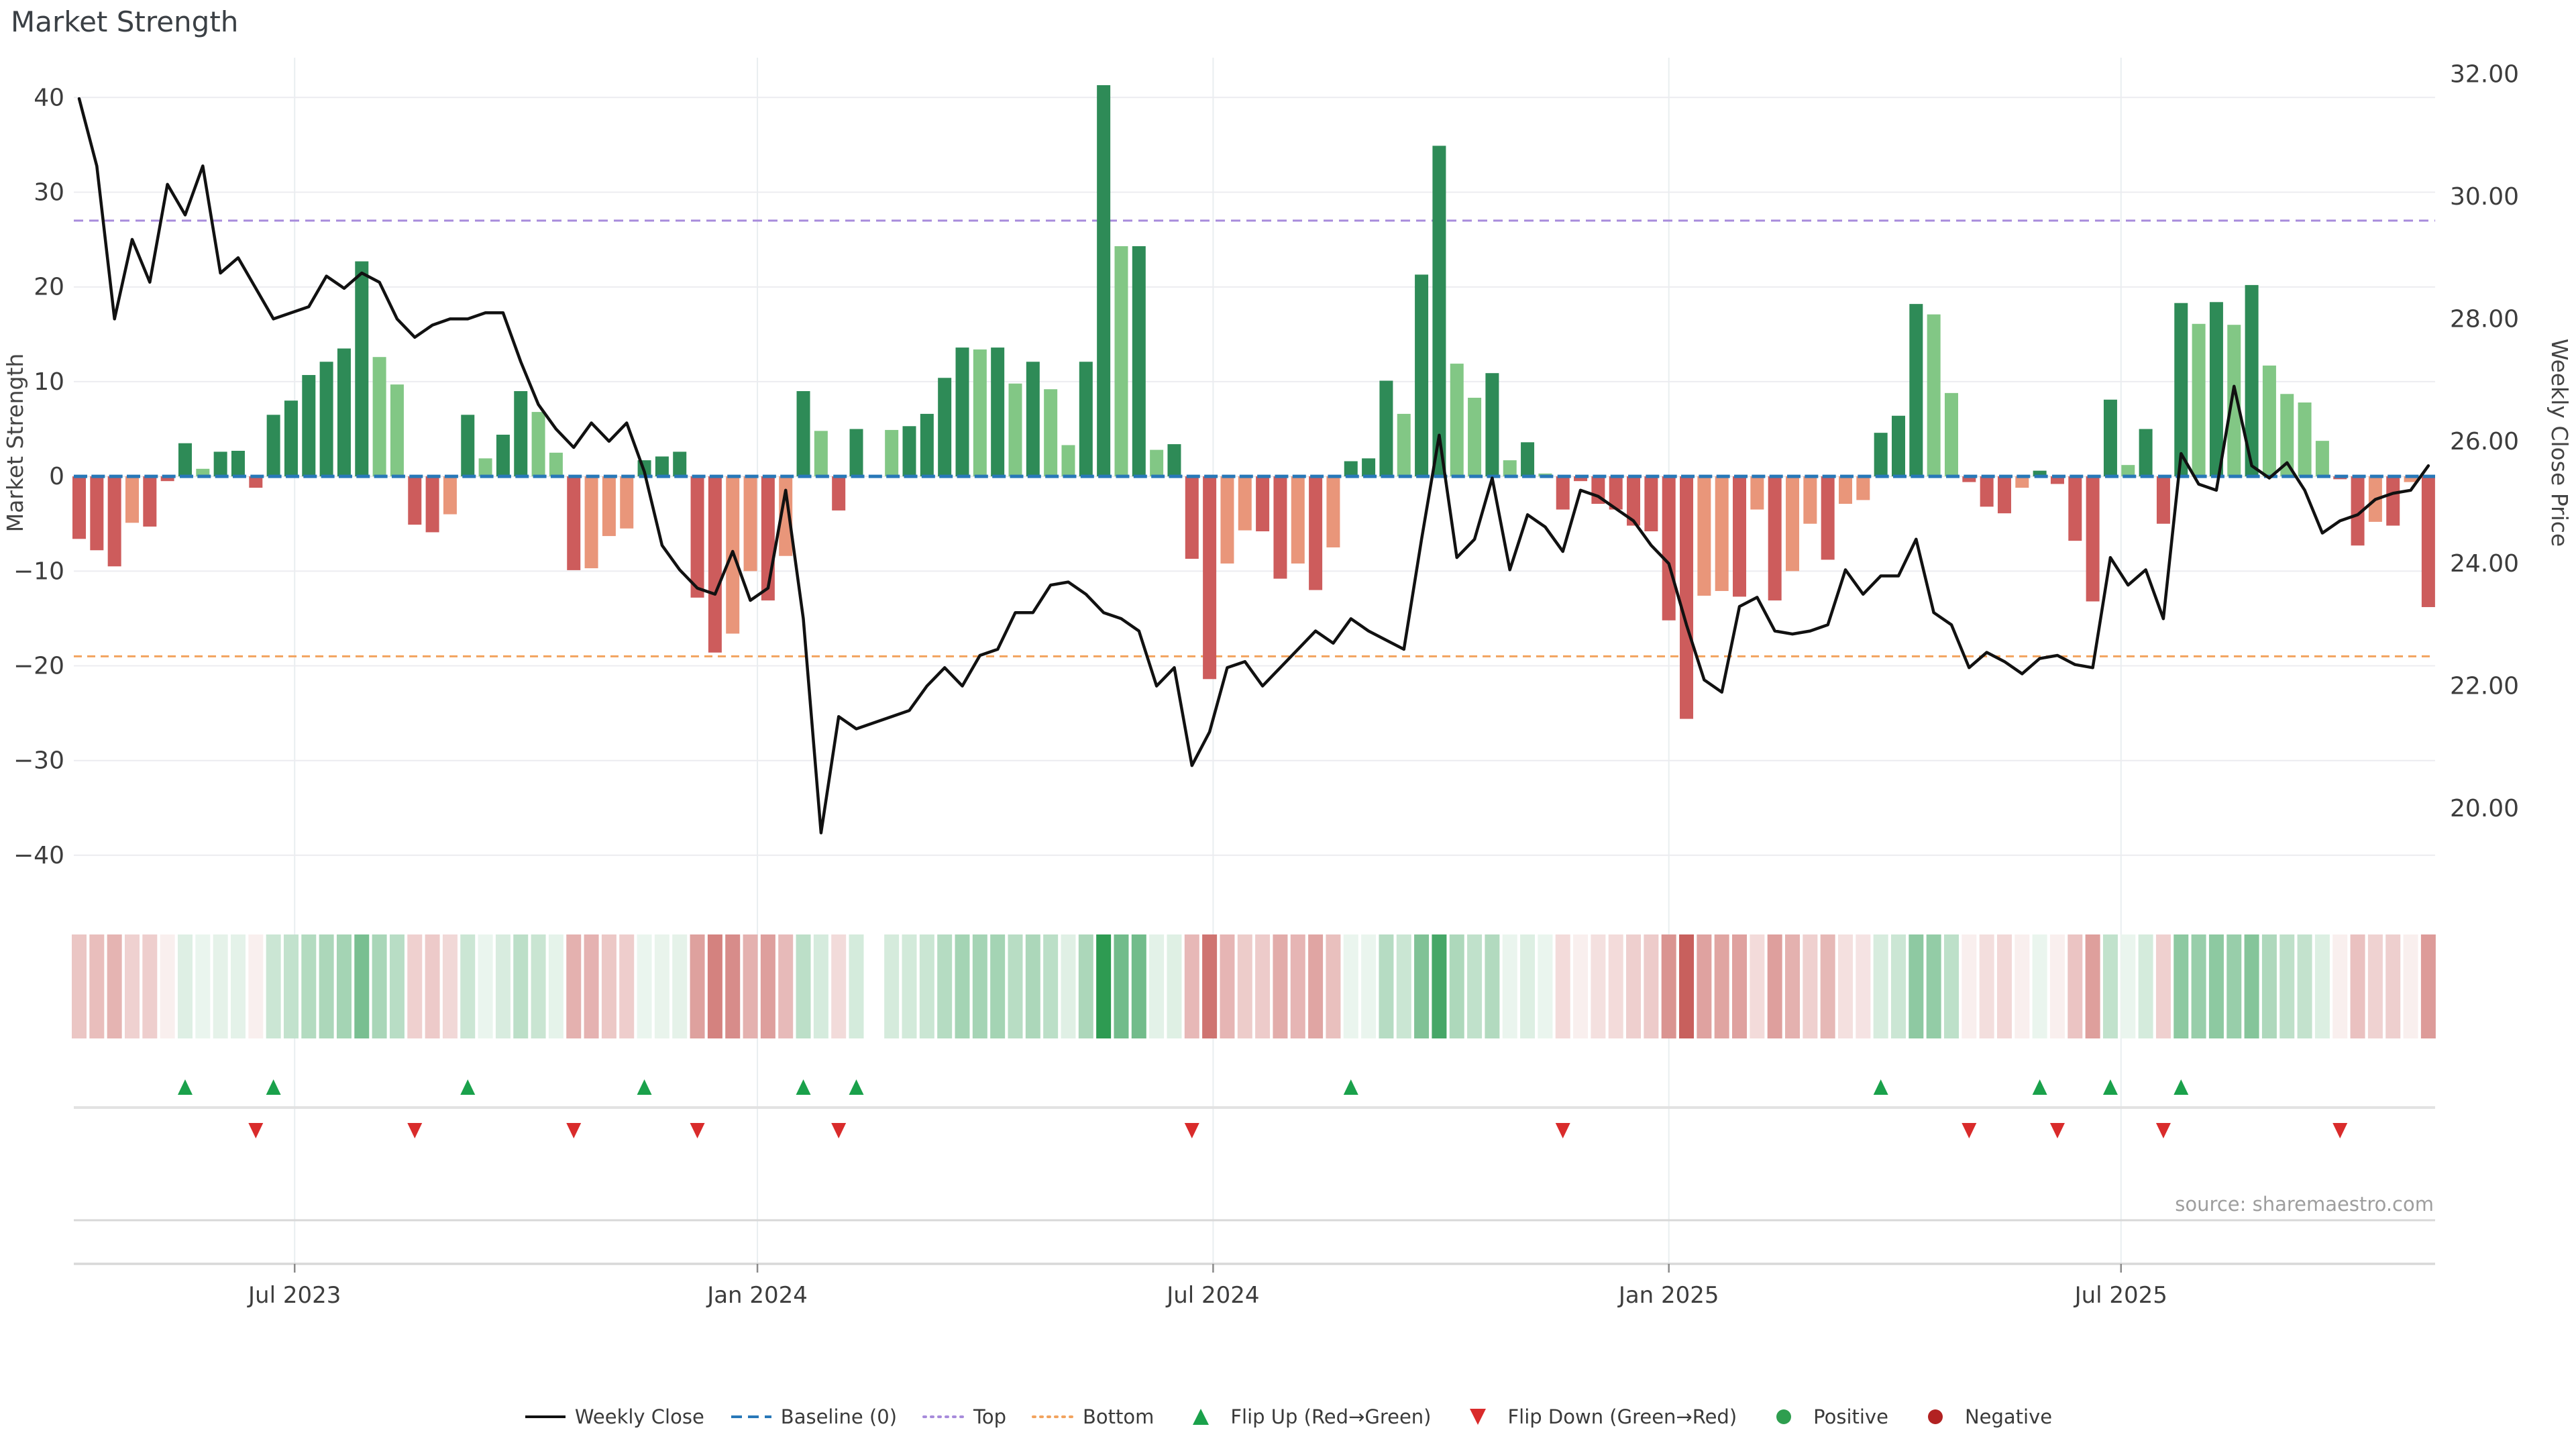 The image size is (2576, 1449). I want to click on legend-label: Bottom, so click(1118, 1416).